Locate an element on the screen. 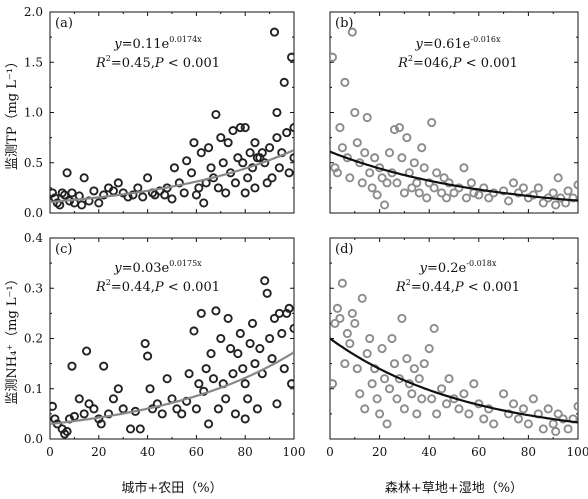 The image size is (588, 499). y-tick-label: 0.5 is located at coordinates (33, 163).